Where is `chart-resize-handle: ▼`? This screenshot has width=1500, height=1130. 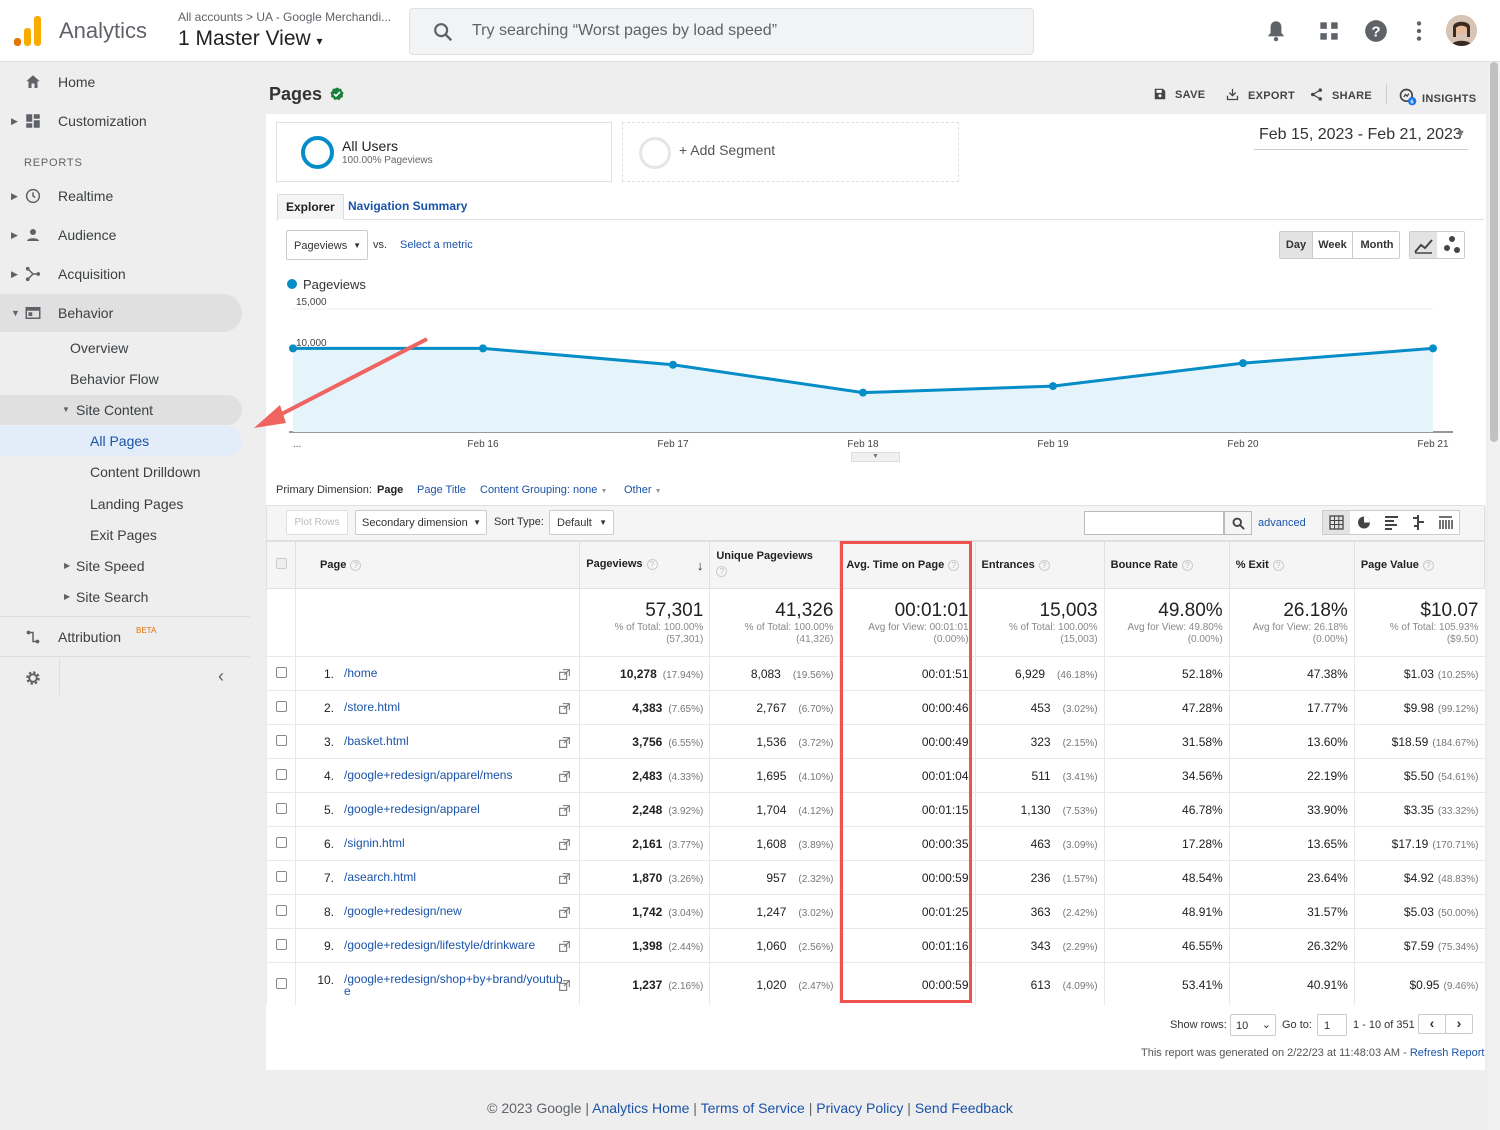 chart-resize-handle: ▼ is located at coordinates (875, 457).